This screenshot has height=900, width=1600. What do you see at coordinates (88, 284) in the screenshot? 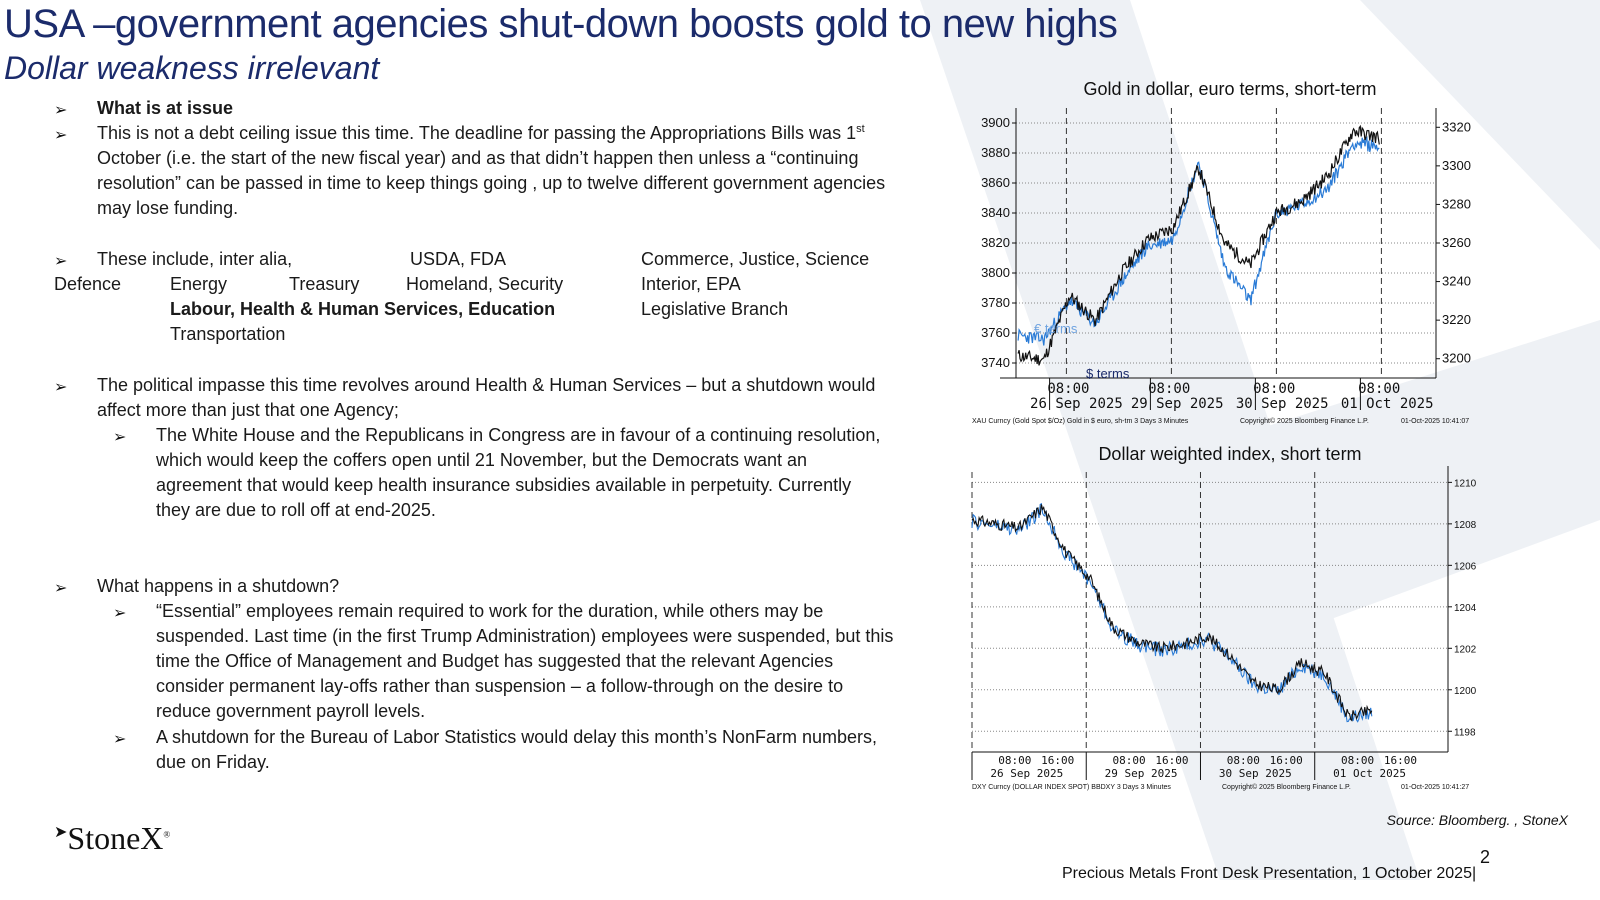
I see `agency-defence: Defence` at bounding box center [88, 284].